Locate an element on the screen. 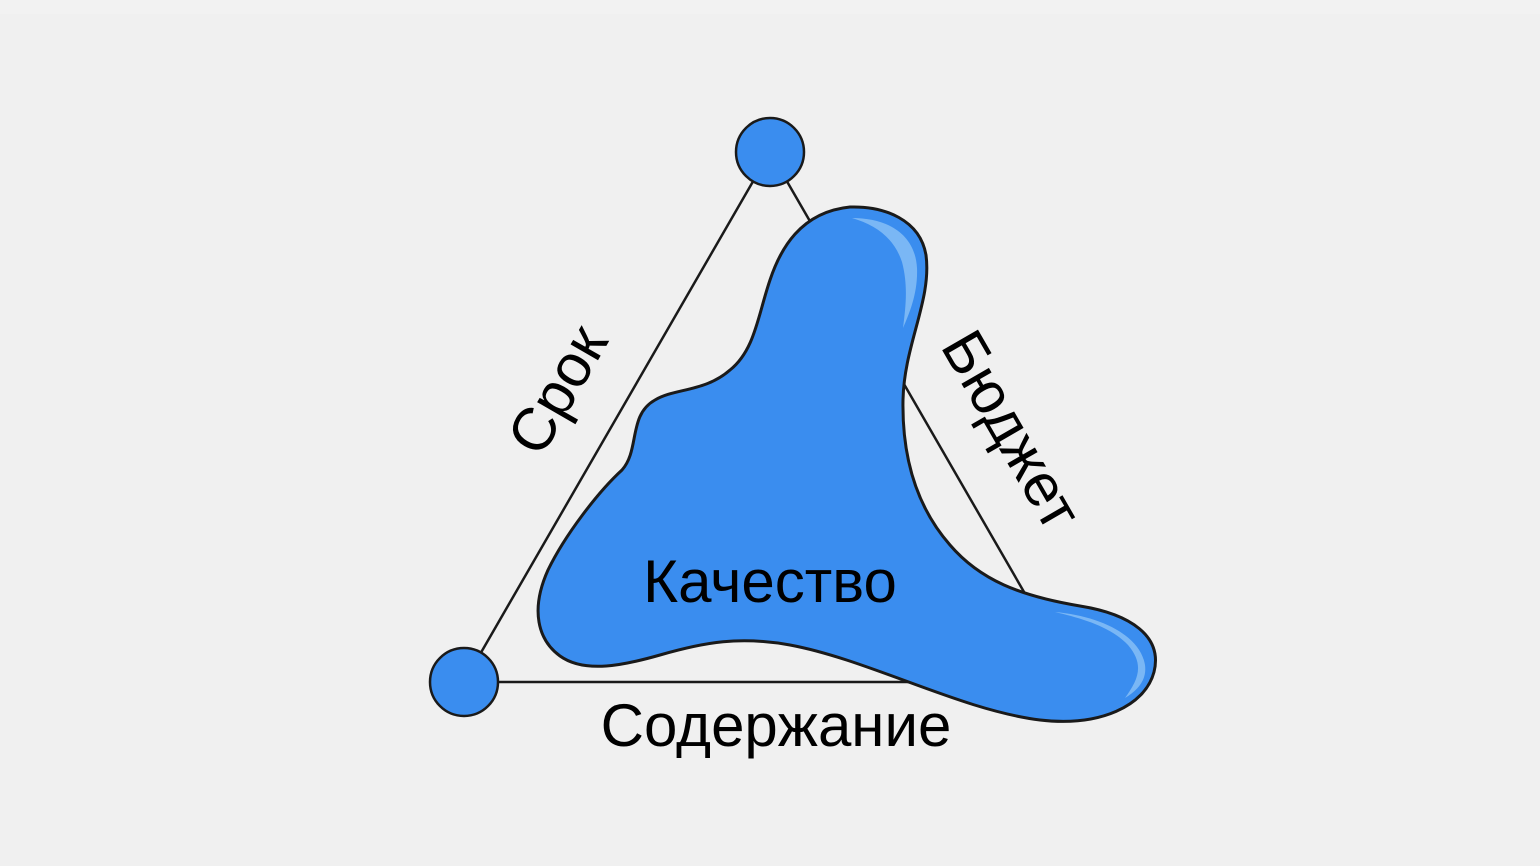 The height and width of the screenshot is (866, 1540). vertex-top-node is located at coordinates (770, 152).